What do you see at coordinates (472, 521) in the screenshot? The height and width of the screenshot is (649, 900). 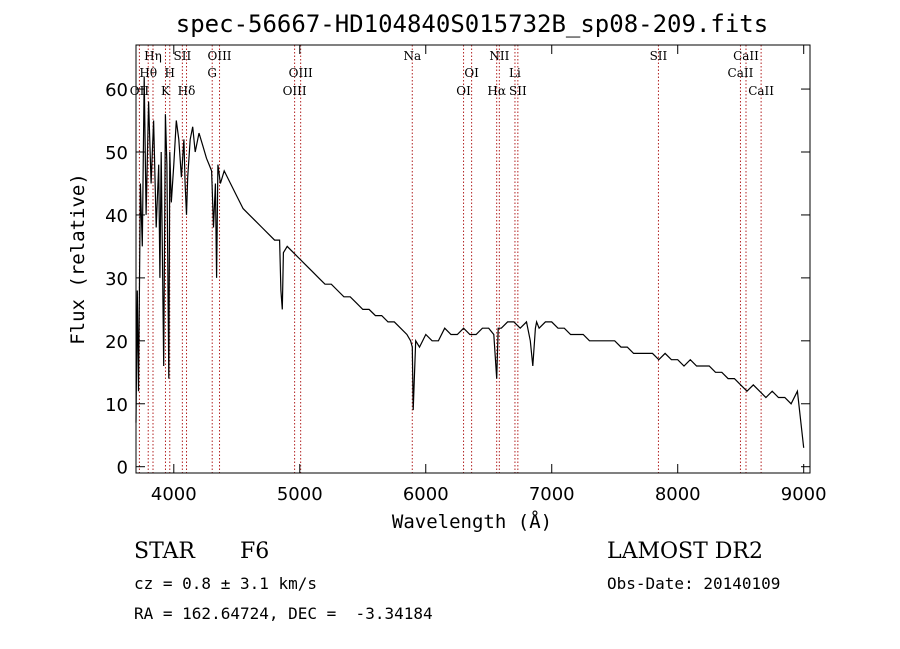 I see `x-axis-label: Wavelength (Å)` at bounding box center [472, 521].